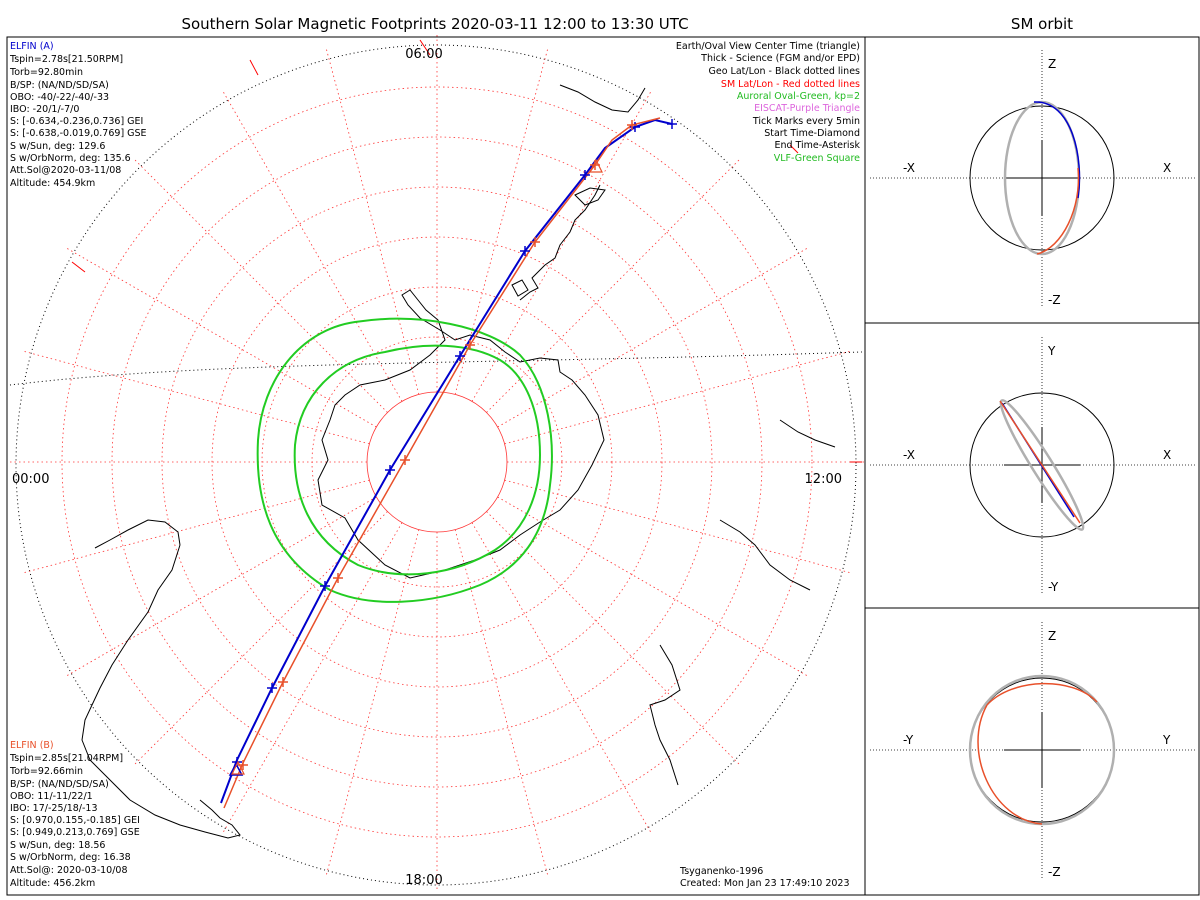 The width and height of the screenshot is (1200, 900). I want to click on geo-longitude-line, so click(436, 368).